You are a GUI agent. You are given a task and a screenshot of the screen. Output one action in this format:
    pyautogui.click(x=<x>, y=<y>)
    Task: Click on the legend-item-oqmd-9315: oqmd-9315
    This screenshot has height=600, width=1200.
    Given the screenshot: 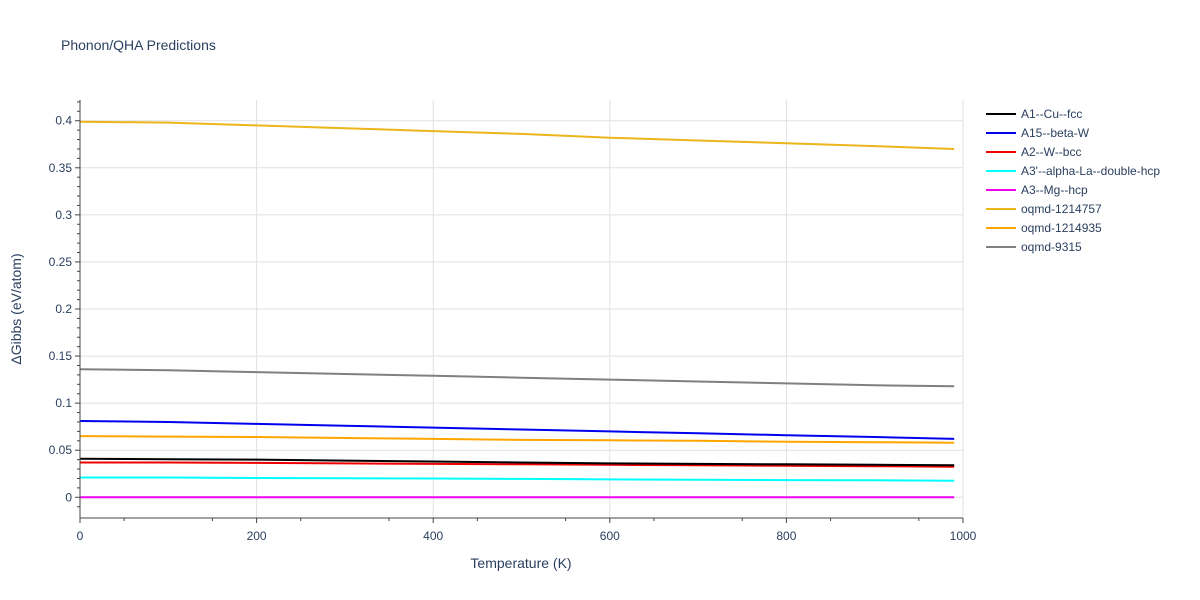 What is the action you would take?
    pyautogui.click(x=1034, y=247)
    